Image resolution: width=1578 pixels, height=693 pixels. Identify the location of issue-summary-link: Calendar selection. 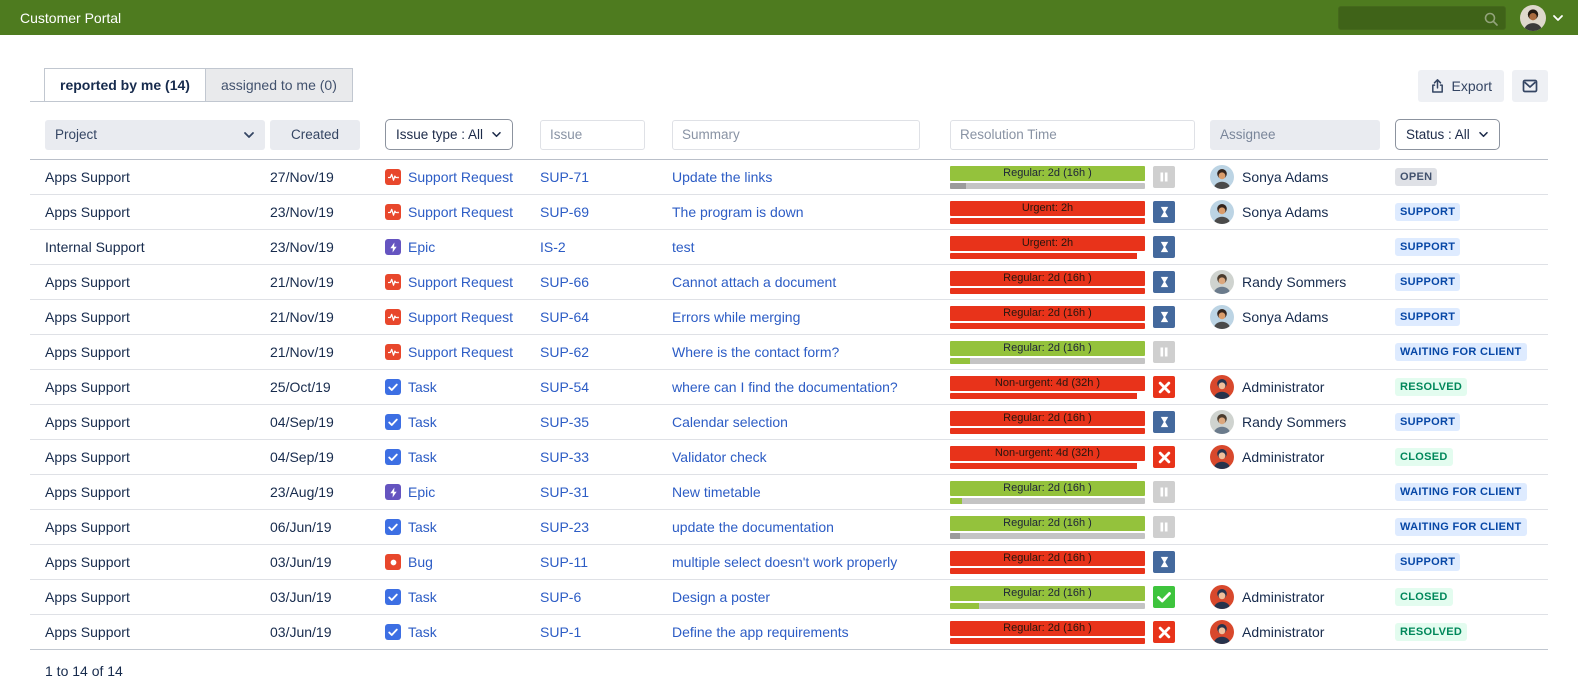
(730, 422).